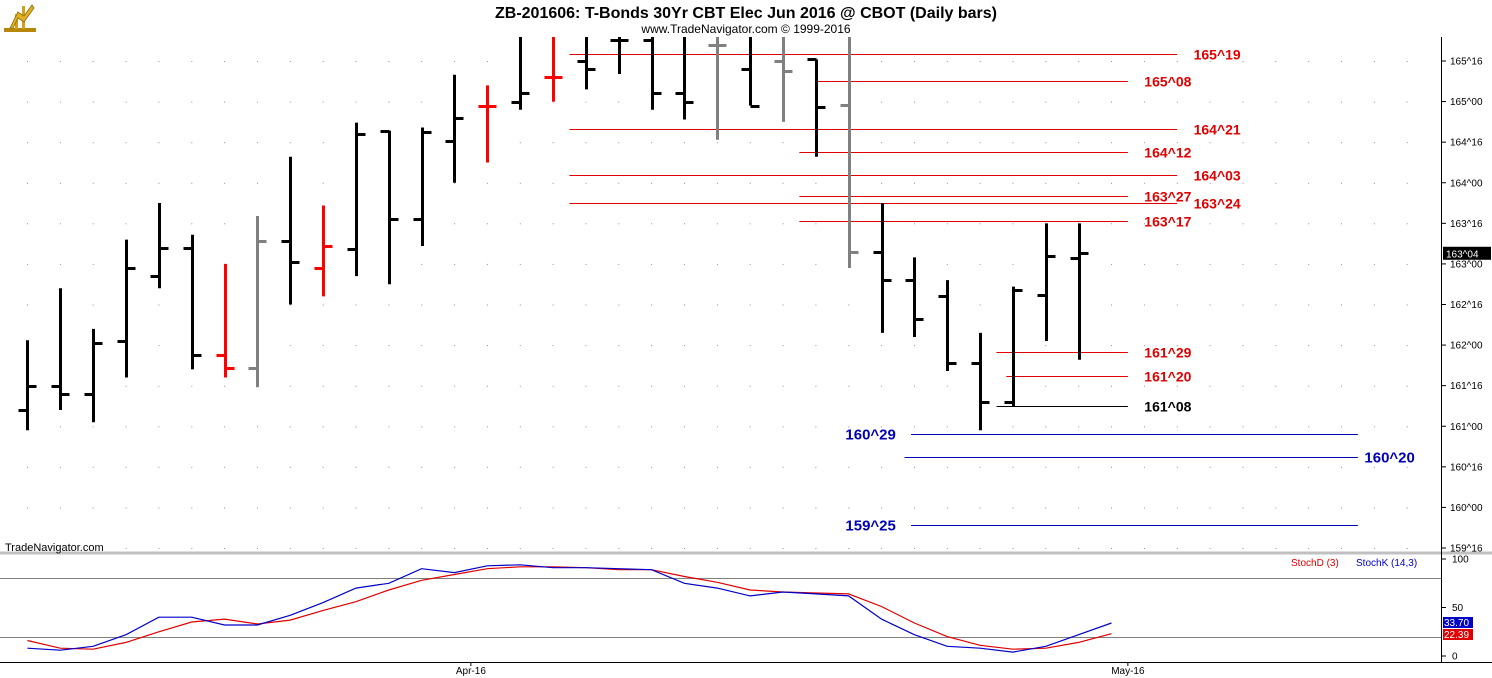 The width and height of the screenshot is (1492, 678). I want to click on watermark: TradeNavigator.com, so click(54, 548).